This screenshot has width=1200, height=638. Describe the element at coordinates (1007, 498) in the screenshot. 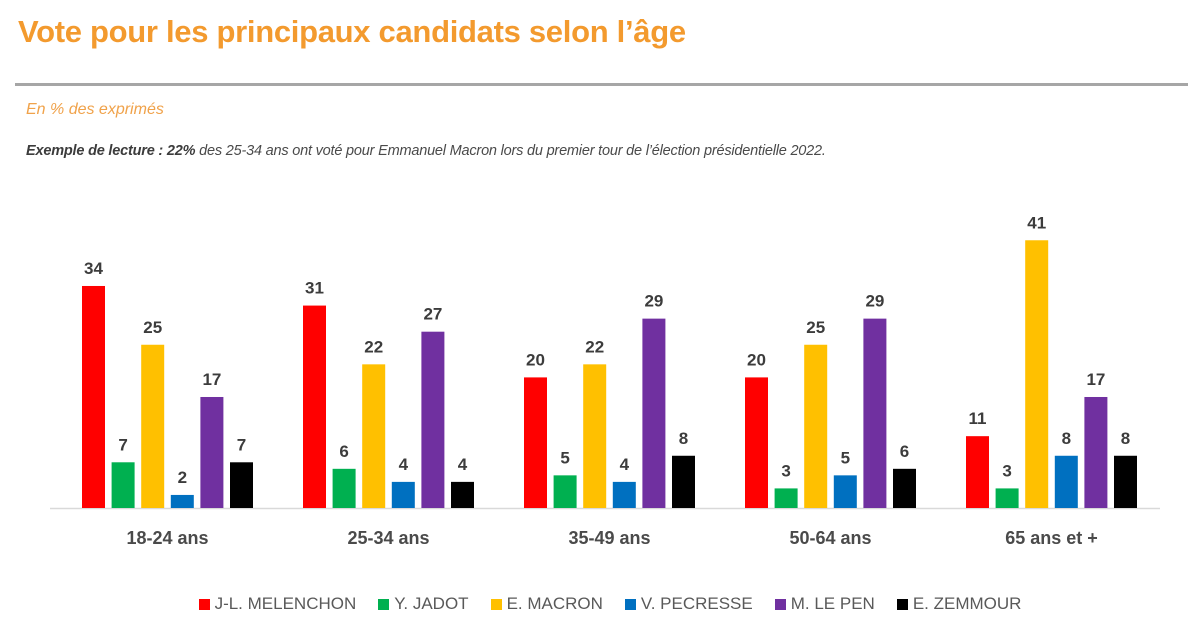

I see `bar-y-jadot-65-ans-et` at that location.